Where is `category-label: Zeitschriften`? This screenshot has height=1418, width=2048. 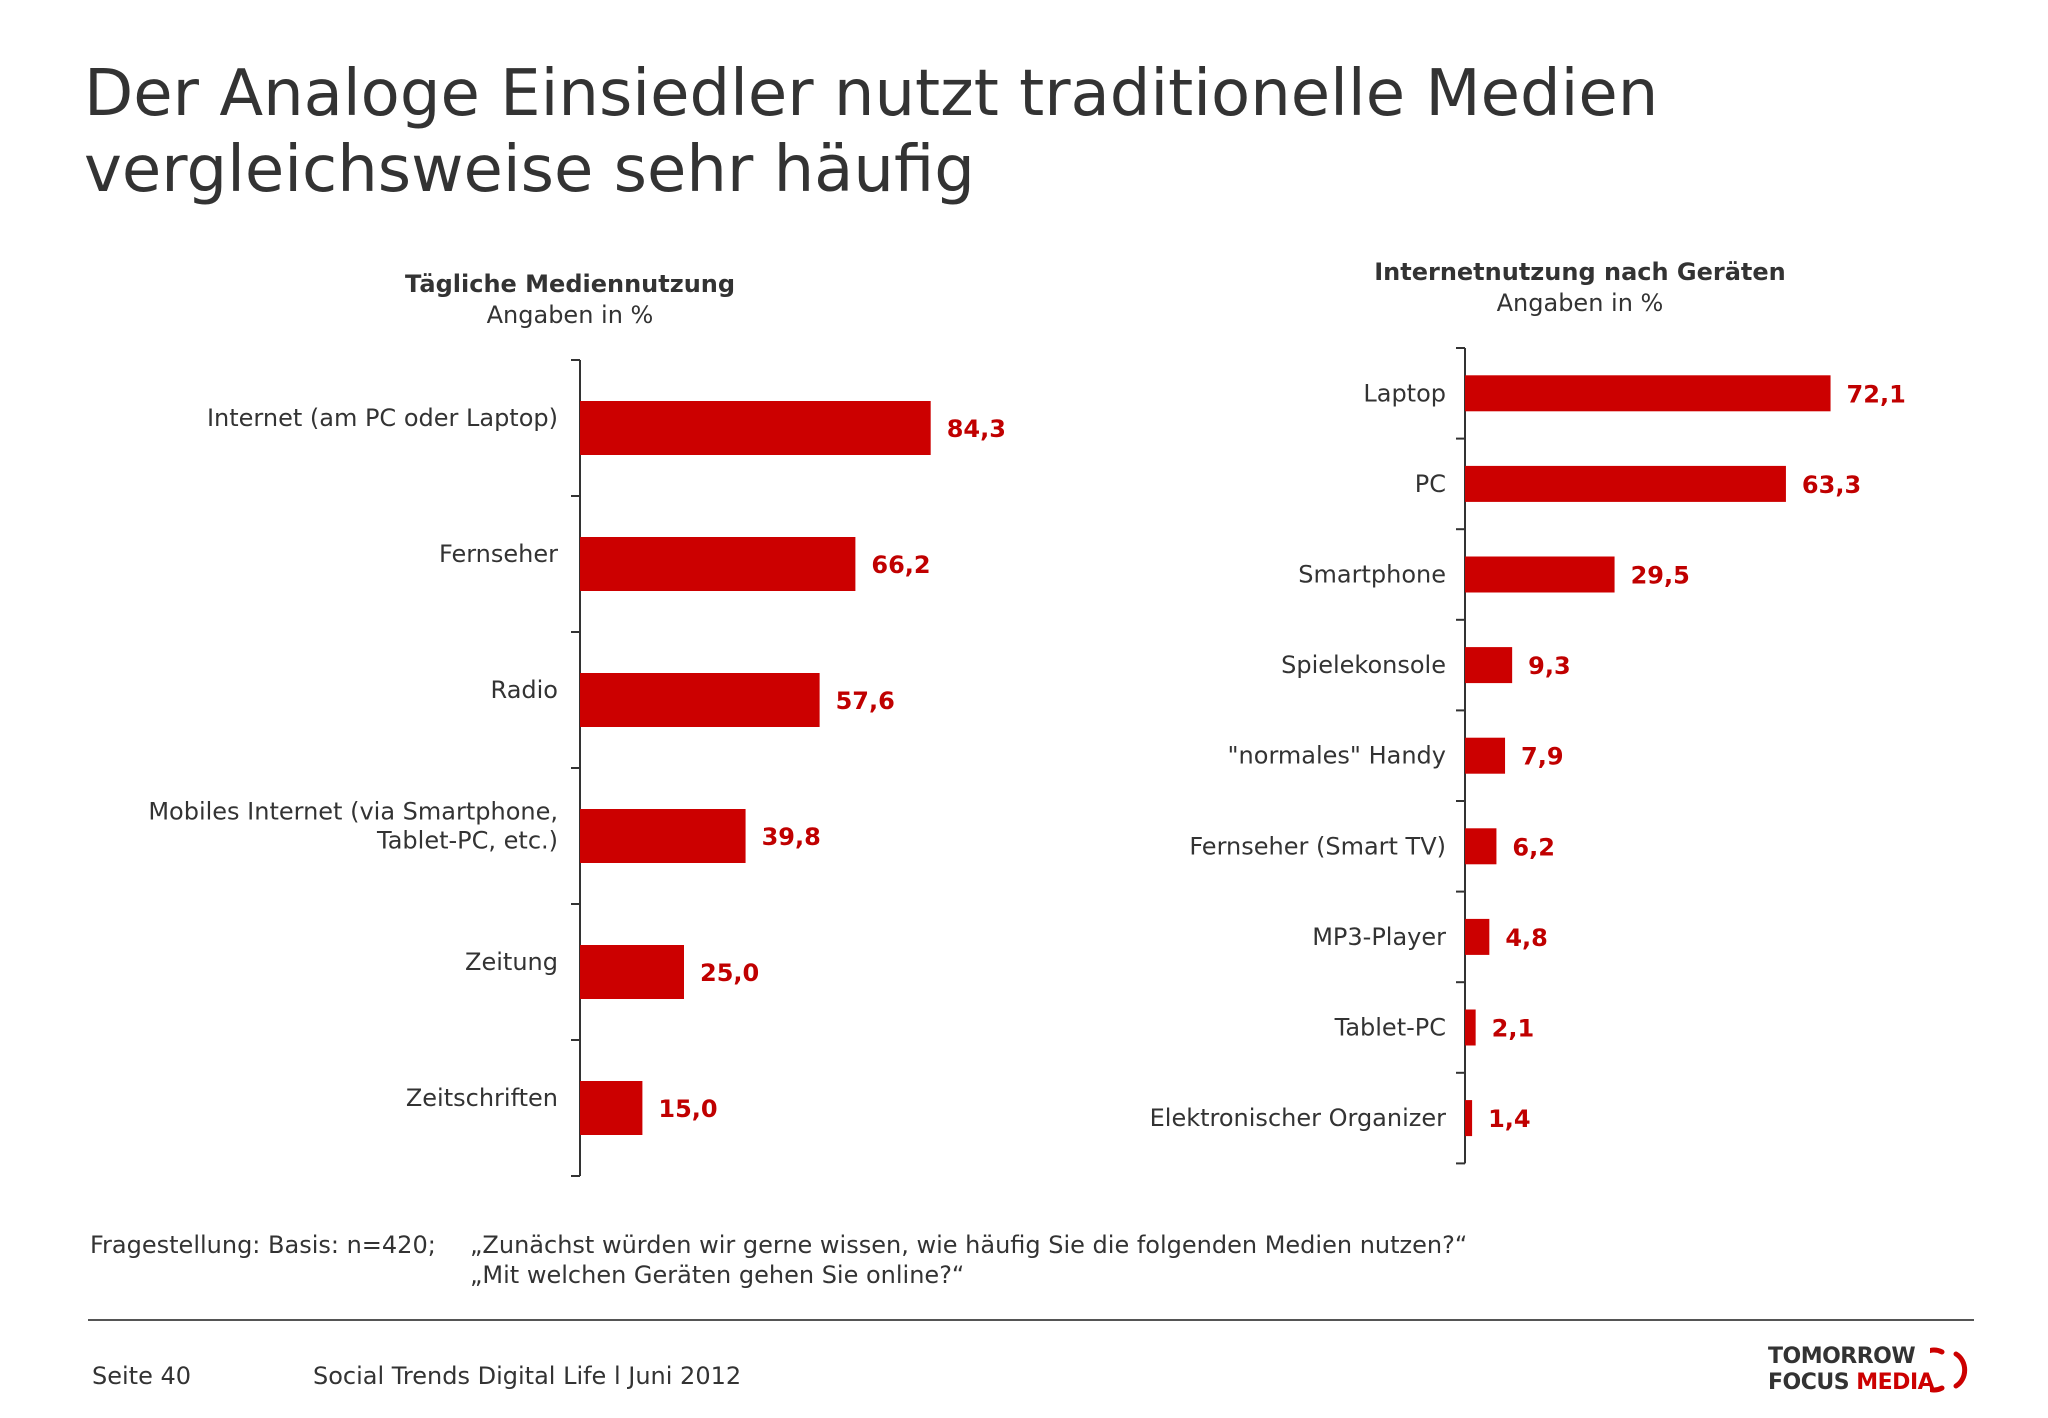 category-label: Zeitschriften is located at coordinates (482, 1098).